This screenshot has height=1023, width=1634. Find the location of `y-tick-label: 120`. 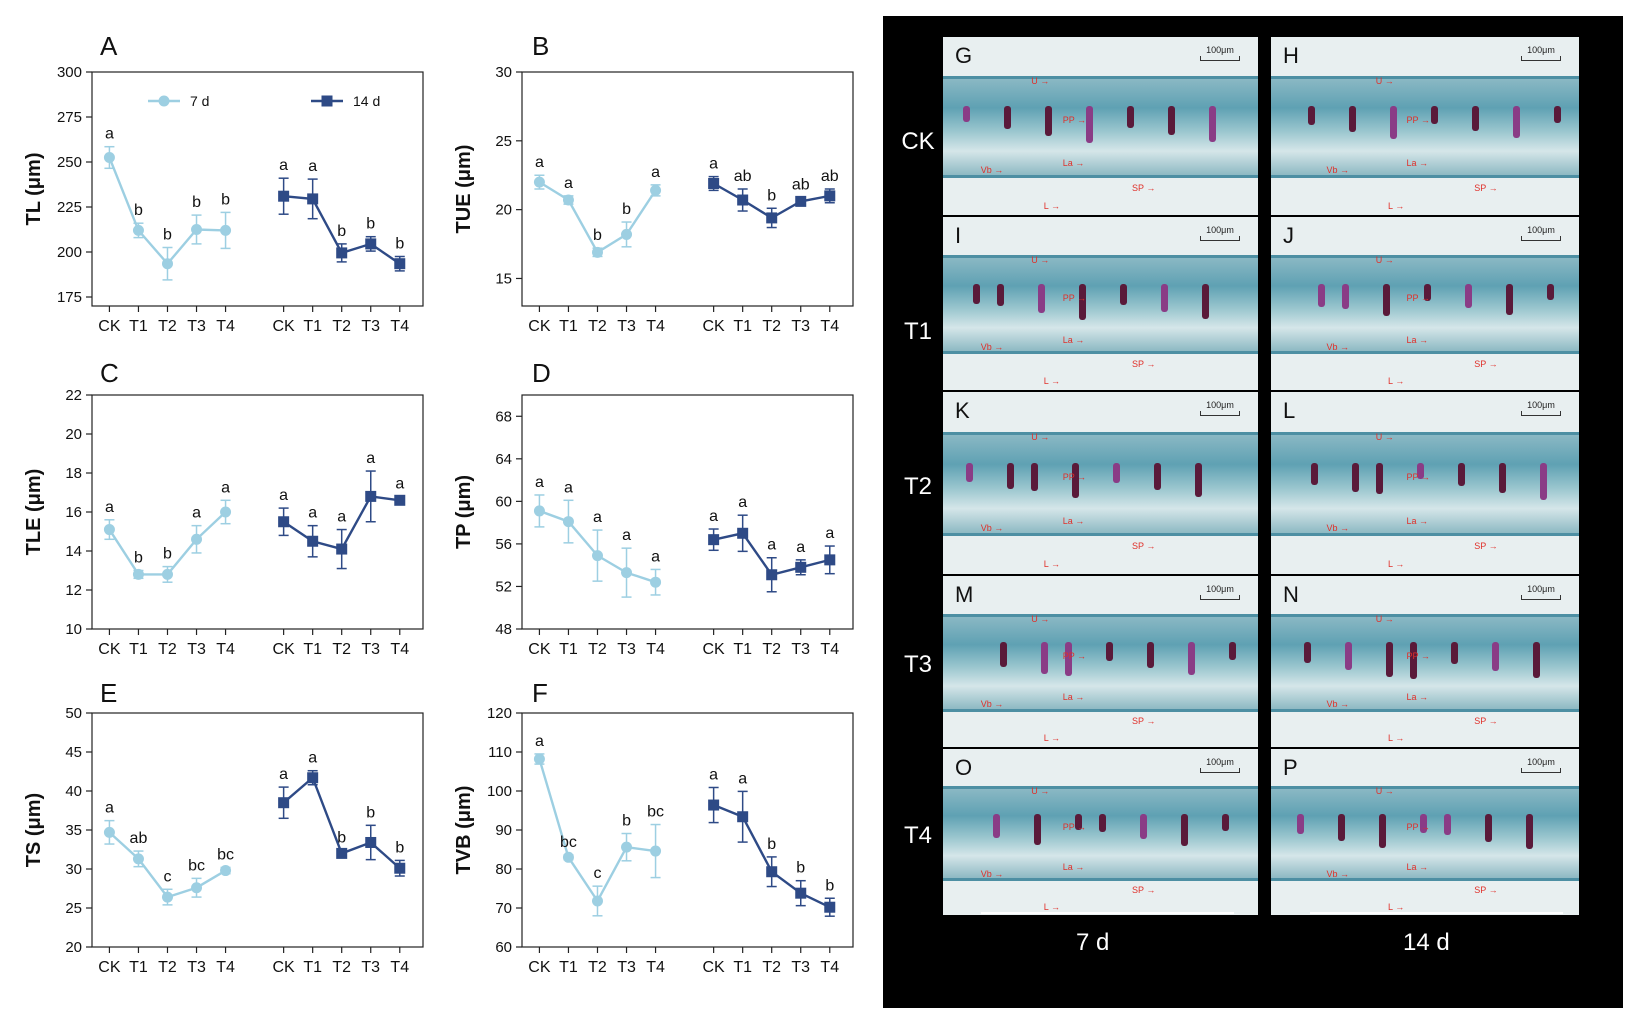

y-tick-label: 120 is located at coordinates (499, 713).